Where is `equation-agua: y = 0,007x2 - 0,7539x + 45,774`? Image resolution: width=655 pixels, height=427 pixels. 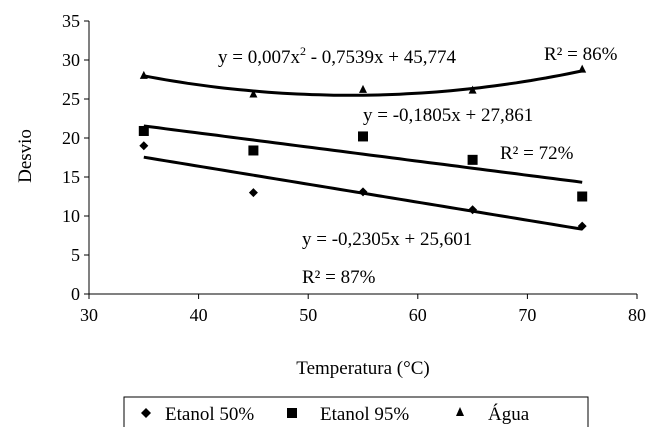
equation-agua: y = 0,007x2 - 0,7539x + 45,774 is located at coordinates (337, 56).